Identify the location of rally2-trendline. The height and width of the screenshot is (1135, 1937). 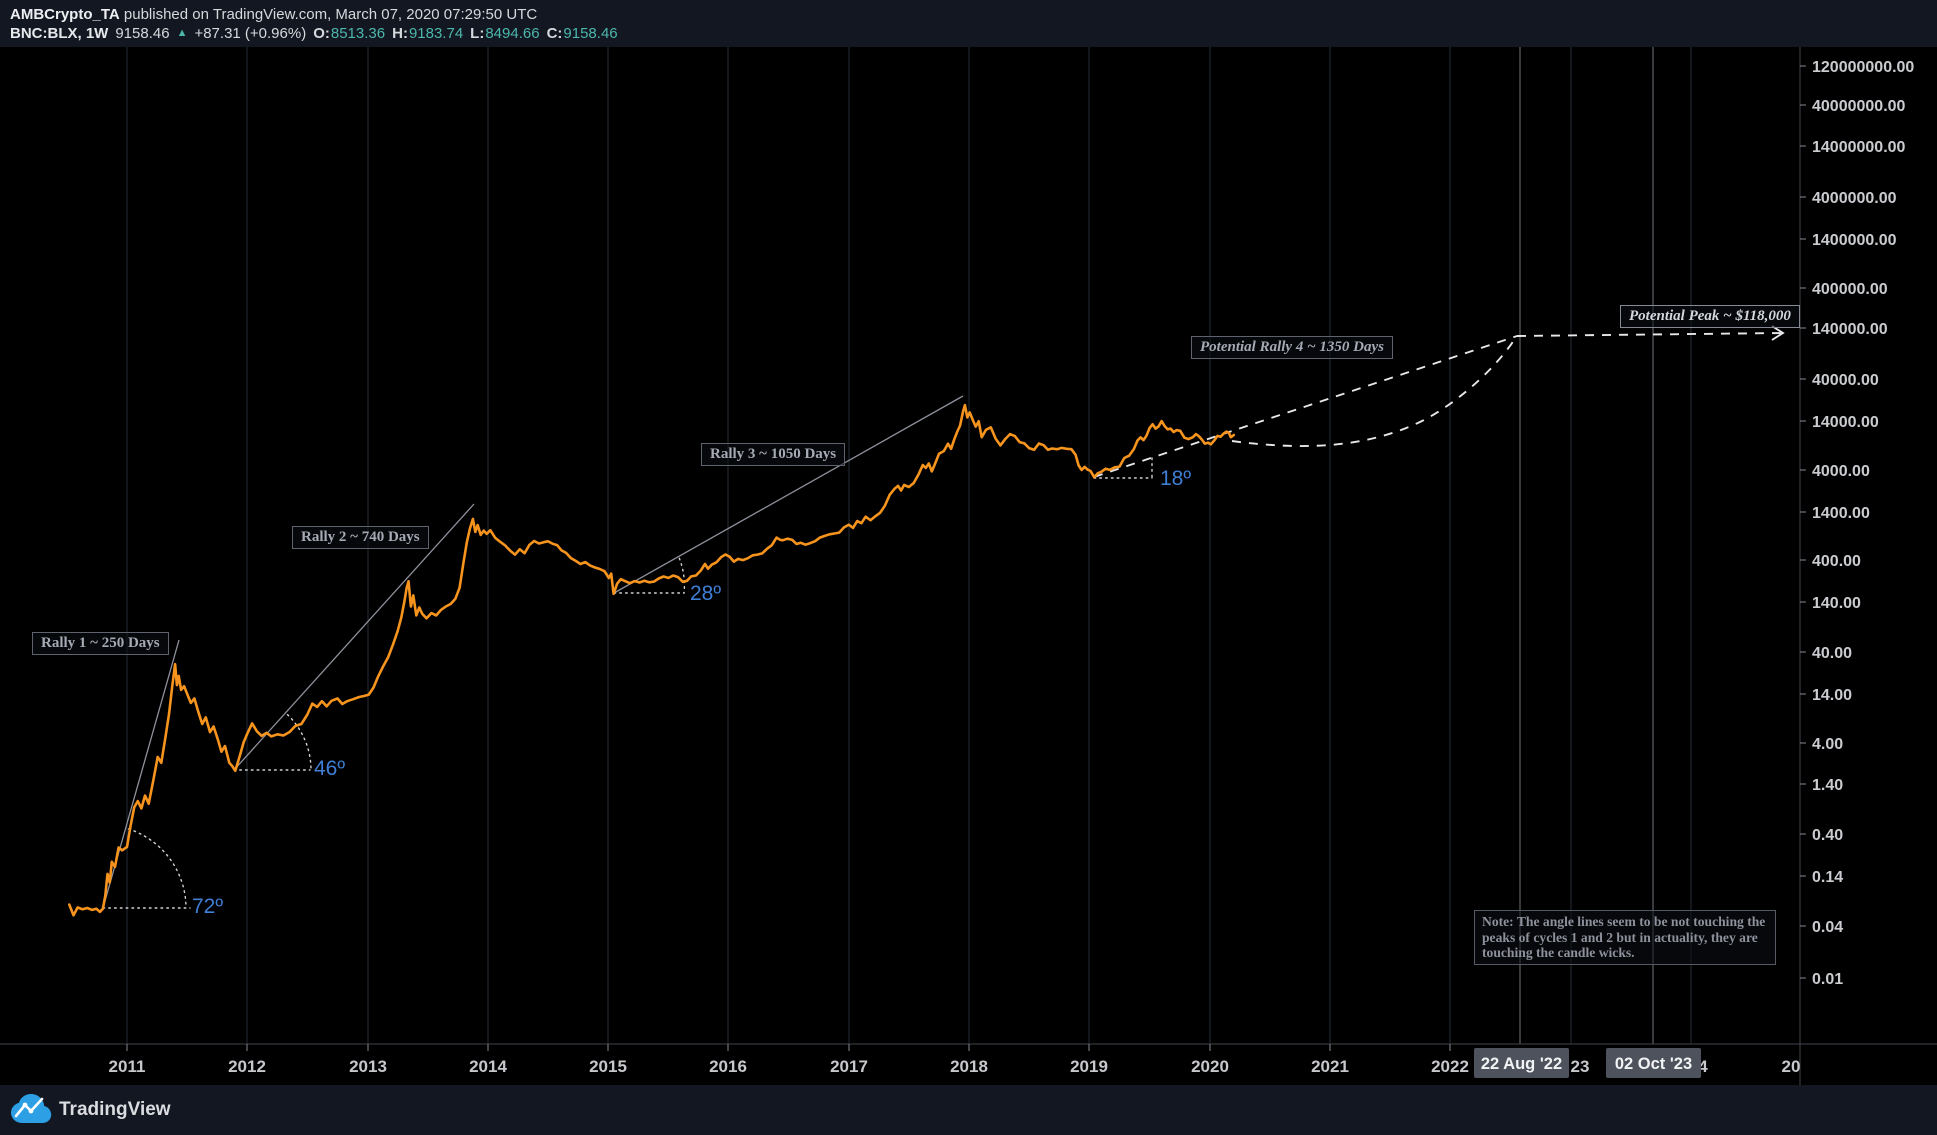
(354, 637).